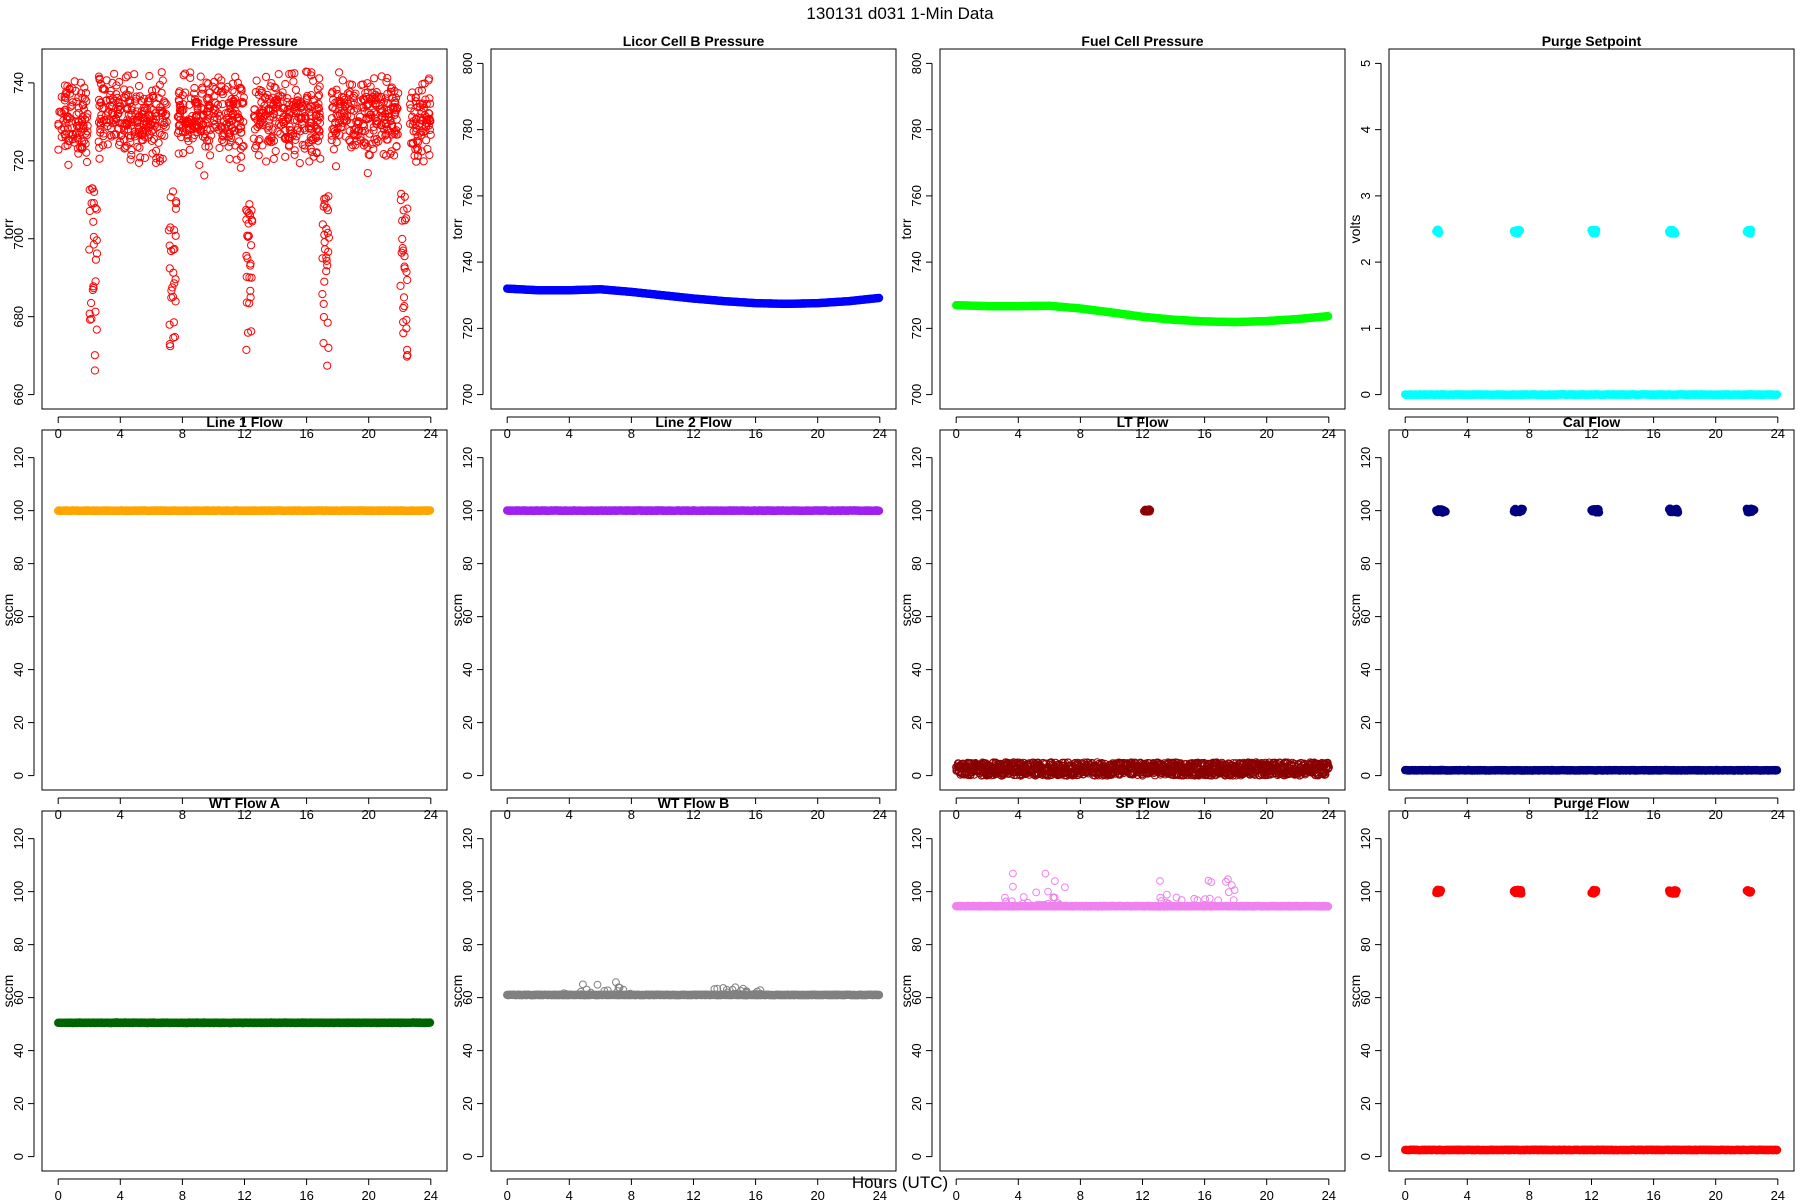 This screenshot has height=1200, width=1800. What do you see at coordinates (467, 775) in the screenshot?
I see `y-tick-label: 0` at bounding box center [467, 775].